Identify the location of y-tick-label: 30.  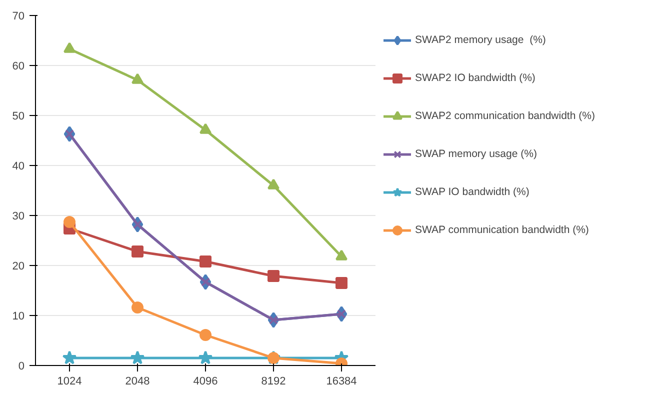
(18, 216).